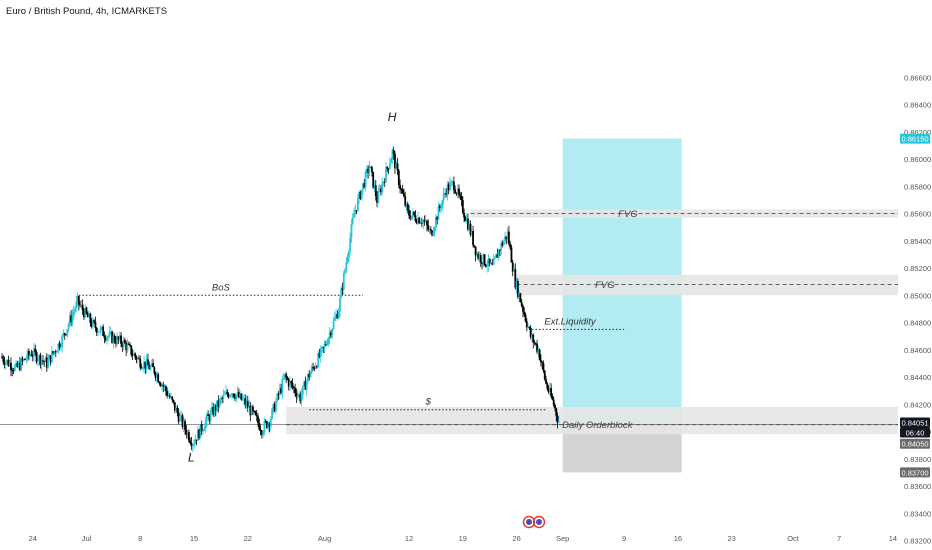  I want to click on y-tick-label: 0.84200, so click(917, 404).